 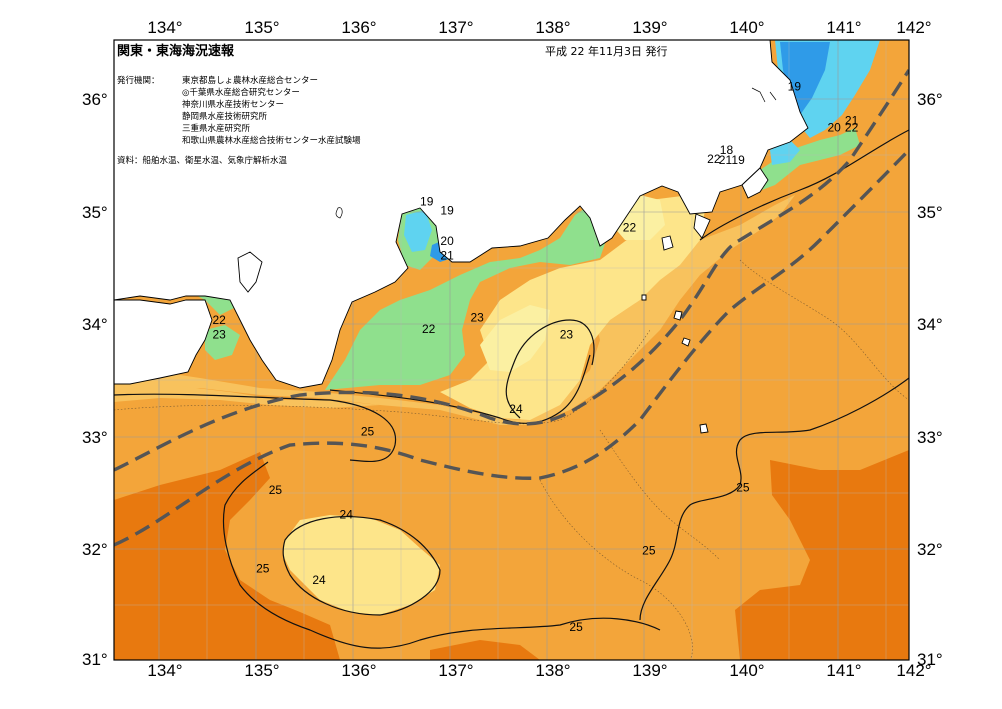 I want to click on lon-label-bottom: 140°, so click(x=746, y=670).